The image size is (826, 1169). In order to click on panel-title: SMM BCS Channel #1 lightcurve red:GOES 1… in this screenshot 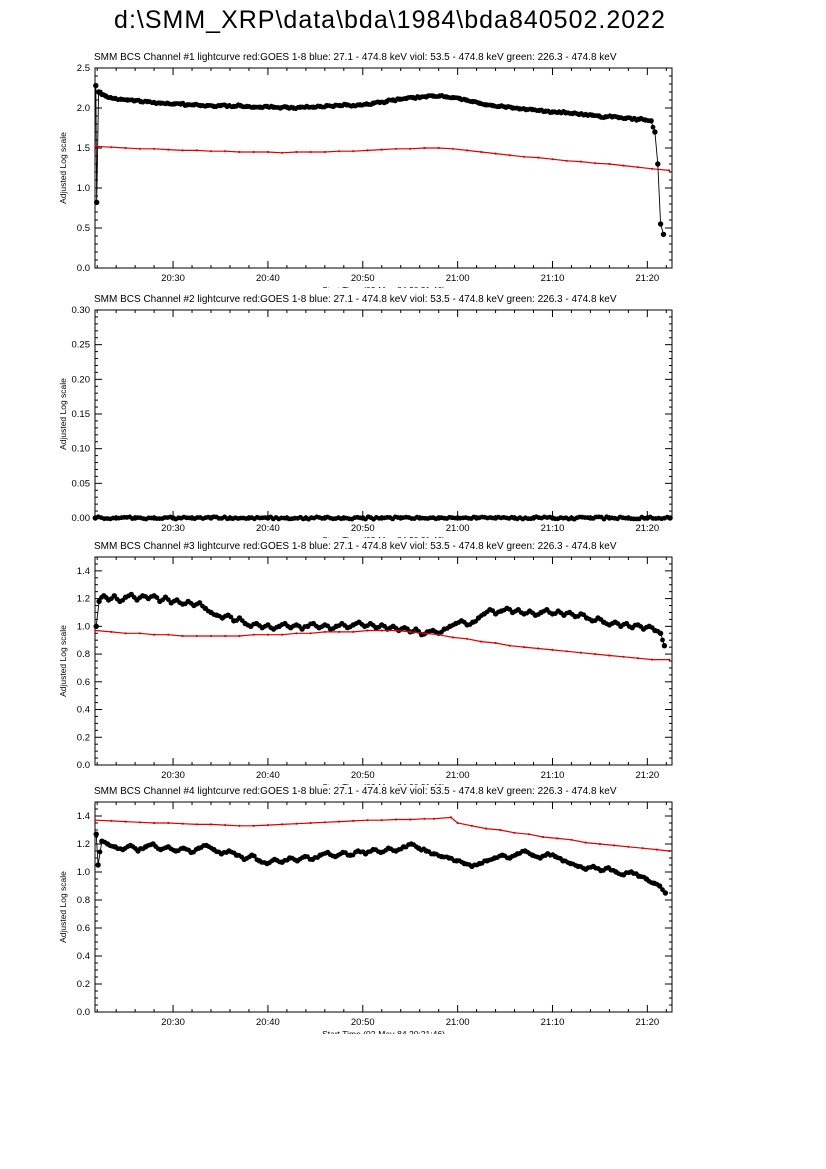, I will do `click(355, 57)`.